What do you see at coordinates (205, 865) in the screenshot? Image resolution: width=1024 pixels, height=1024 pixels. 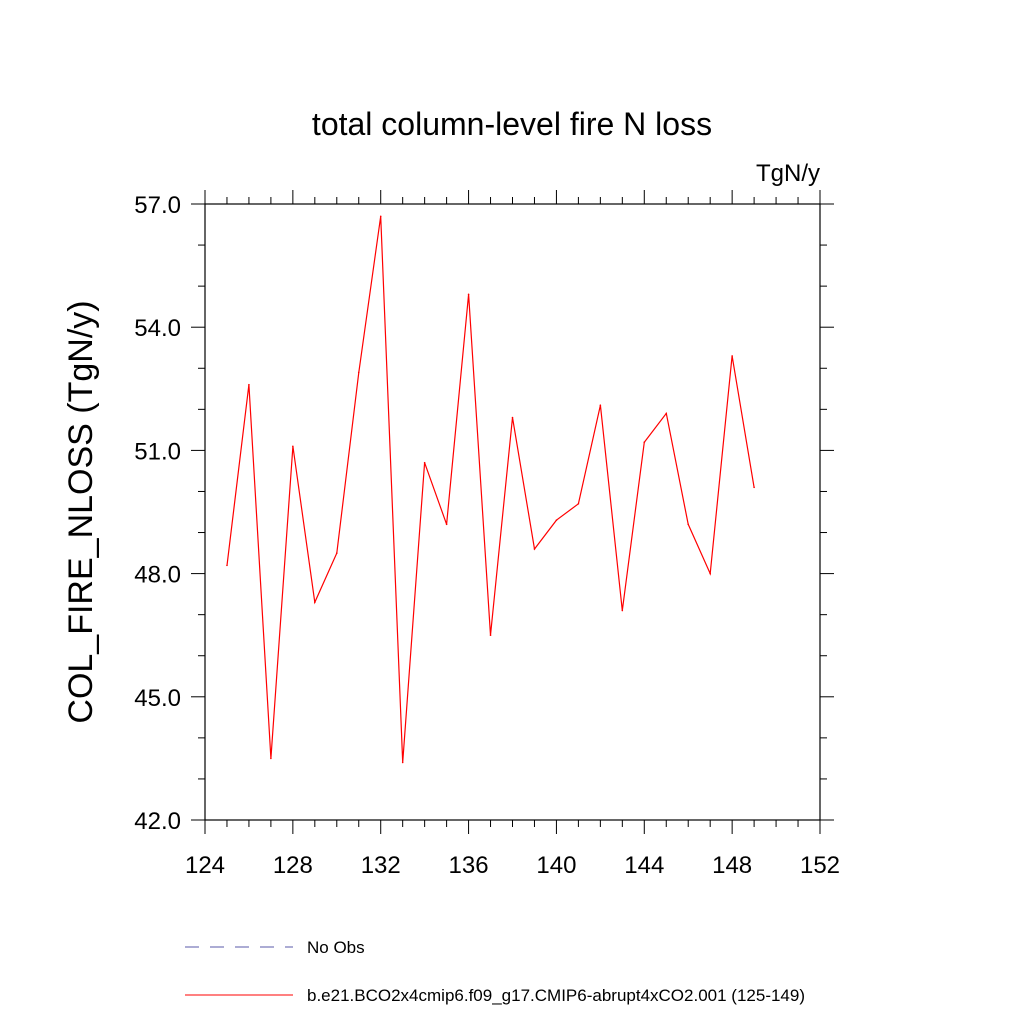 I see `x-tick-label: 124` at bounding box center [205, 865].